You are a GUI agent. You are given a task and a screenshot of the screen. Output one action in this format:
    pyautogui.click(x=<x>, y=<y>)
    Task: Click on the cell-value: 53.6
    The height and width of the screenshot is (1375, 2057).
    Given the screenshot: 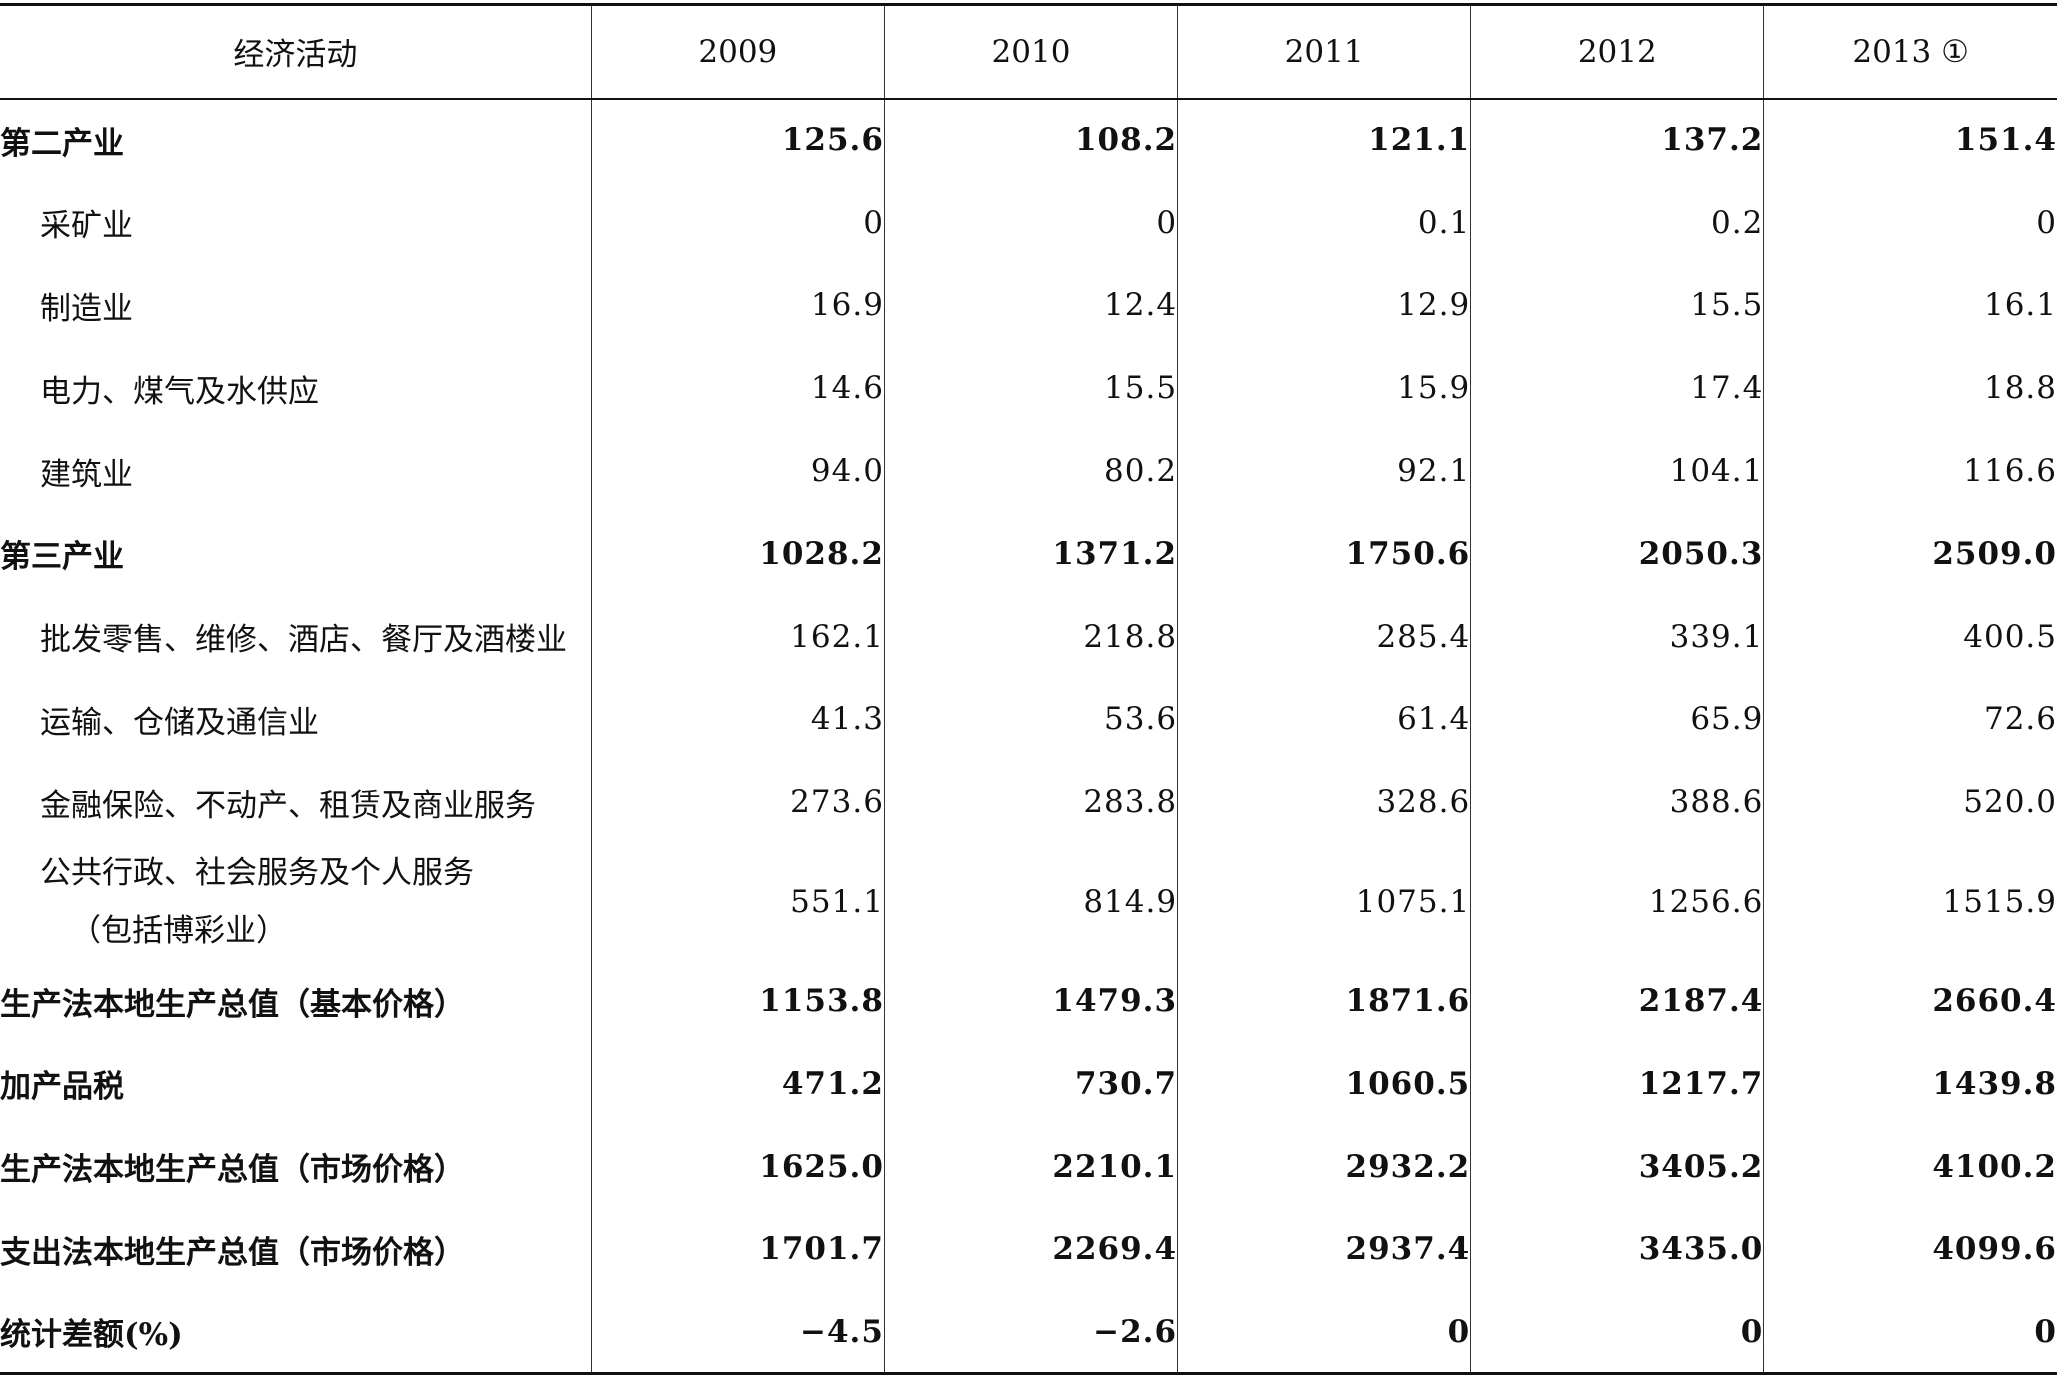 What is the action you would take?
    pyautogui.click(x=1030, y=719)
    